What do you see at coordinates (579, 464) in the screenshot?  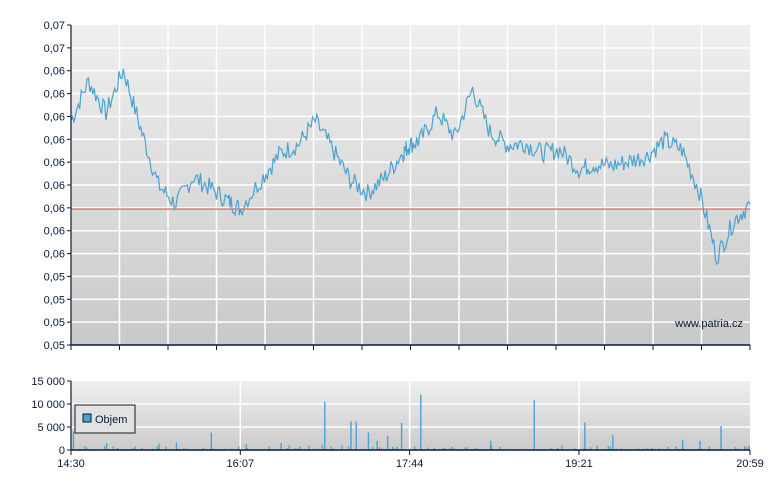 I see `time-tick-label: 19:21` at bounding box center [579, 464].